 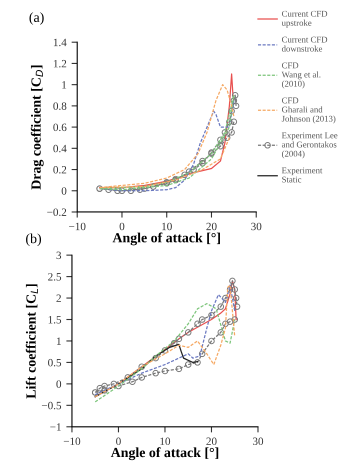 I want to click on y-tick-label: 0.2, so click(x=59, y=170).